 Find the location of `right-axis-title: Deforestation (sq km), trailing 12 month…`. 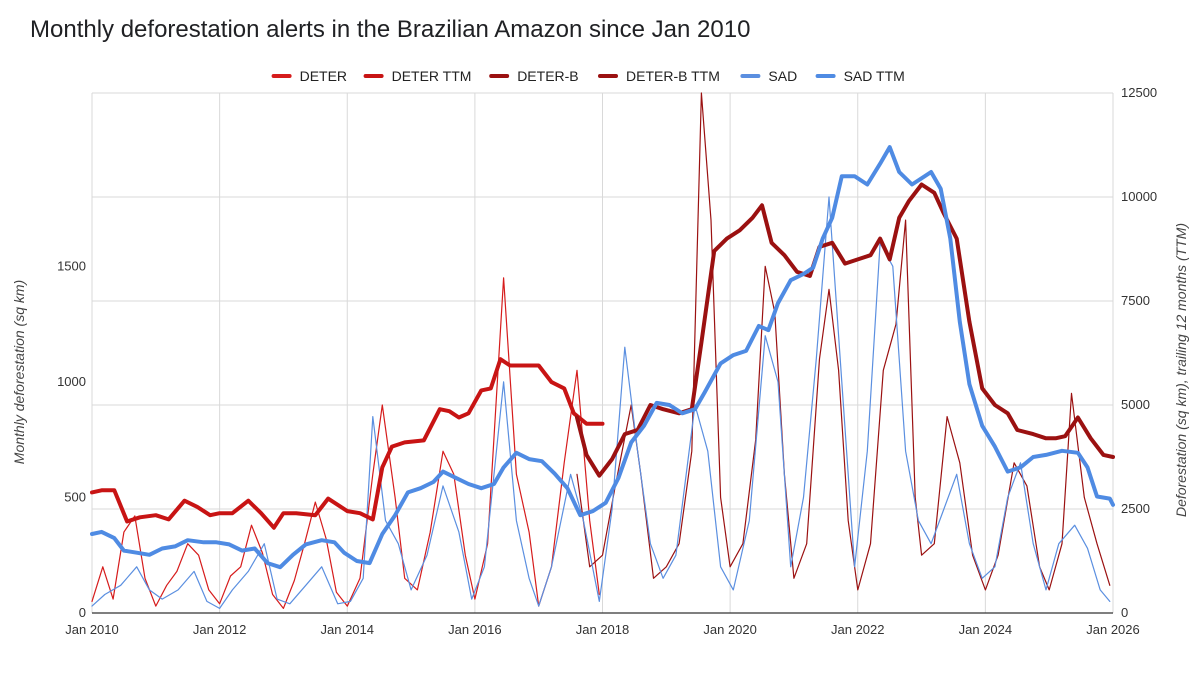

right-axis-title: Deforestation (sq km), trailing 12 month… is located at coordinates (1181, 370).